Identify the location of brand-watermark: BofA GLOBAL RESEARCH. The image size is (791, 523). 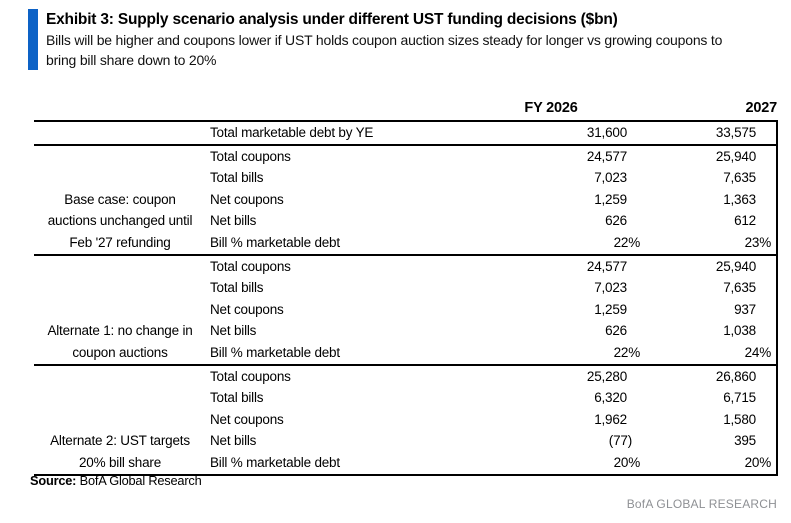
(701, 504).